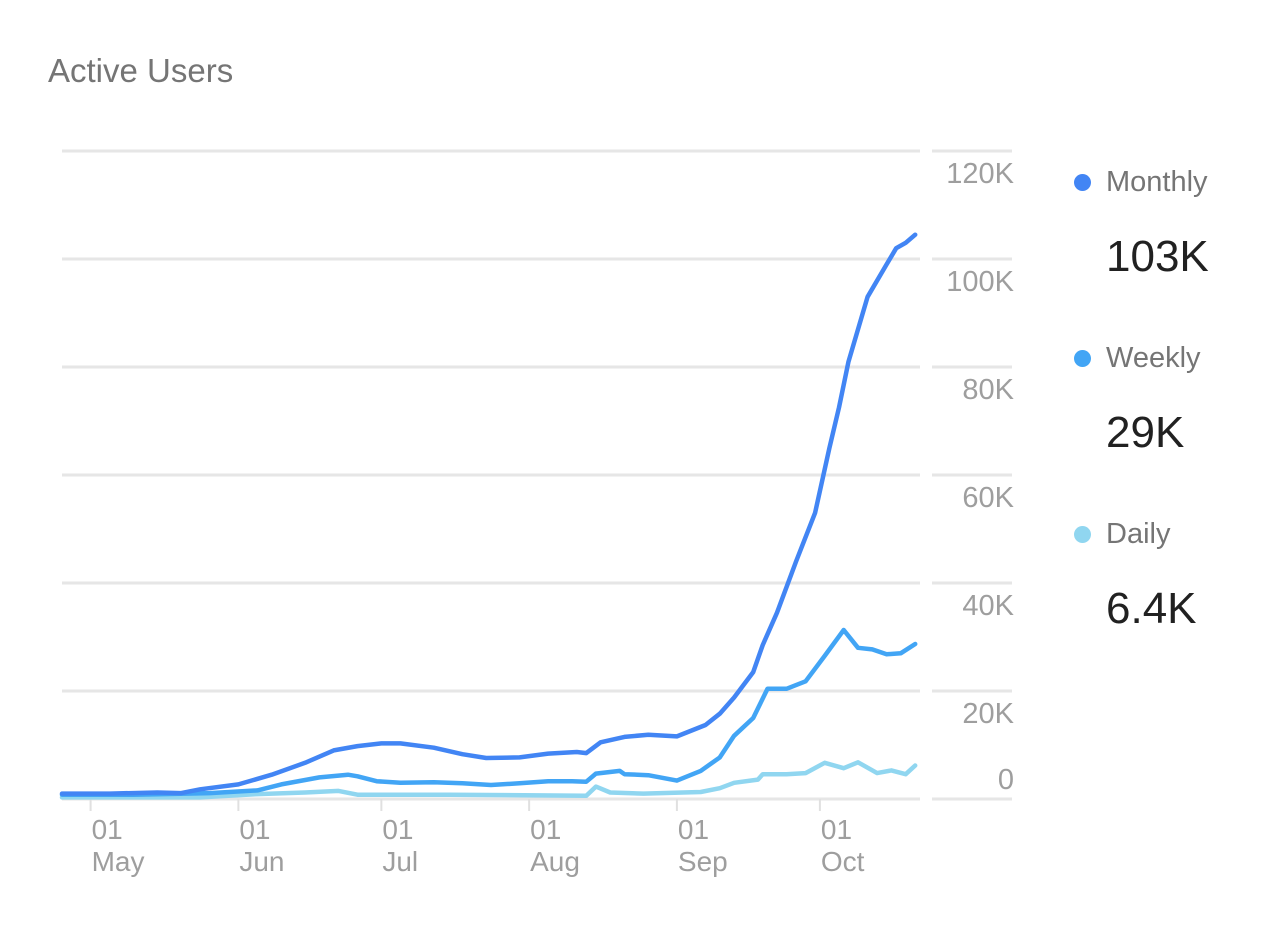 This screenshot has height=928, width=1280. Describe the element at coordinates (988, 714) in the screenshot. I see `y-tick-label: 20K` at that location.